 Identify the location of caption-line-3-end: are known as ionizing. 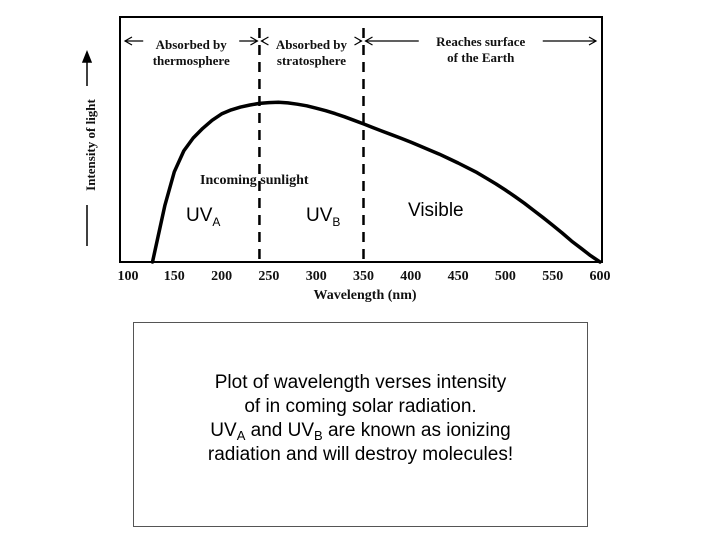
(416, 430).